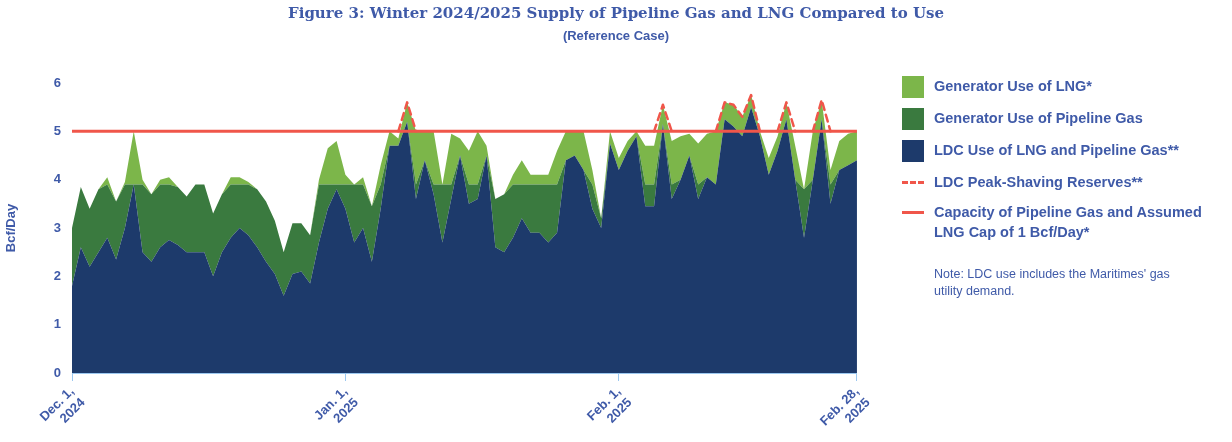 The height and width of the screenshot is (442, 1232). Describe the element at coordinates (616, 13) in the screenshot. I see `chart-title: Figure 3: Winter 2024/2025 Supply of Pipeline Gas and LNG Compared to Use` at that location.